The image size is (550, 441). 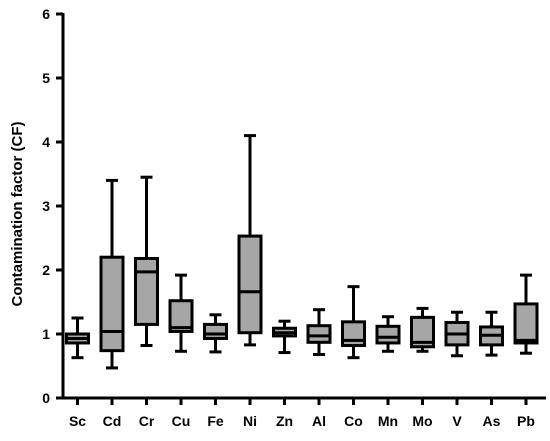 I want to click on x-tick-label: V, so click(x=457, y=421).